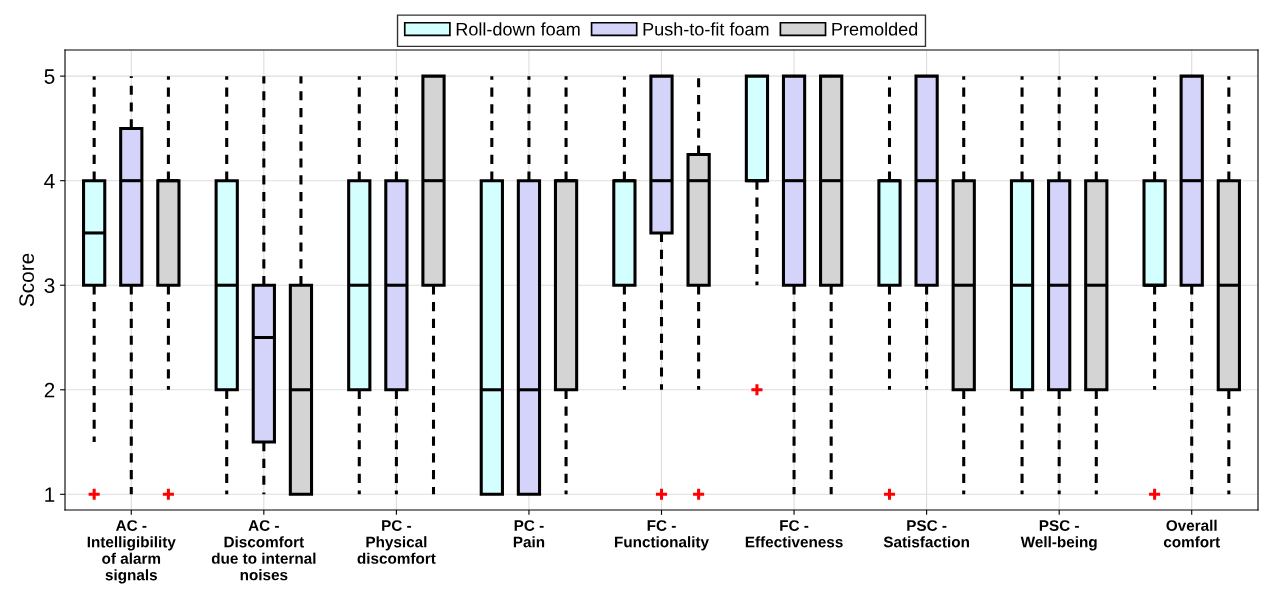 The width and height of the screenshot is (1266, 611). Describe the element at coordinates (875, 29) in the screenshot. I see `legend-label: Premolded` at that location.